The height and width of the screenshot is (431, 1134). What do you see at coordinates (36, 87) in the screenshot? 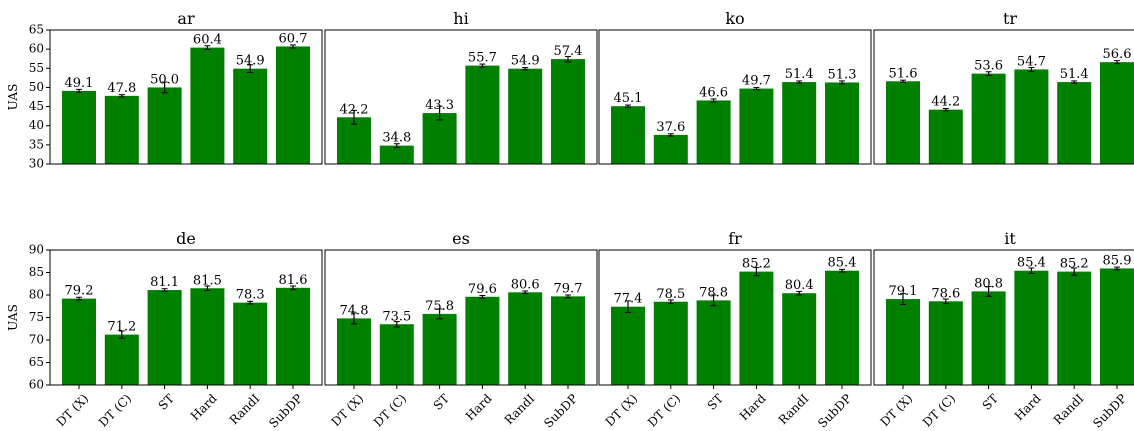
I see `y-tick-label-50: 50` at bounding box center [36, 87].